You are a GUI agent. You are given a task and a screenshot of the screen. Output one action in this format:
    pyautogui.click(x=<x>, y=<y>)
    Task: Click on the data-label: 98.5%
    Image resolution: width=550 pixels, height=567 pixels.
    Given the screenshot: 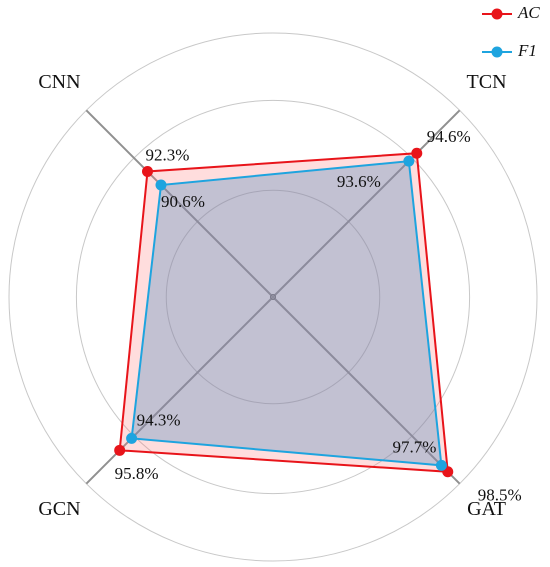 What is the action you would take?
    pyautogui.click(x=500, y=495)
    